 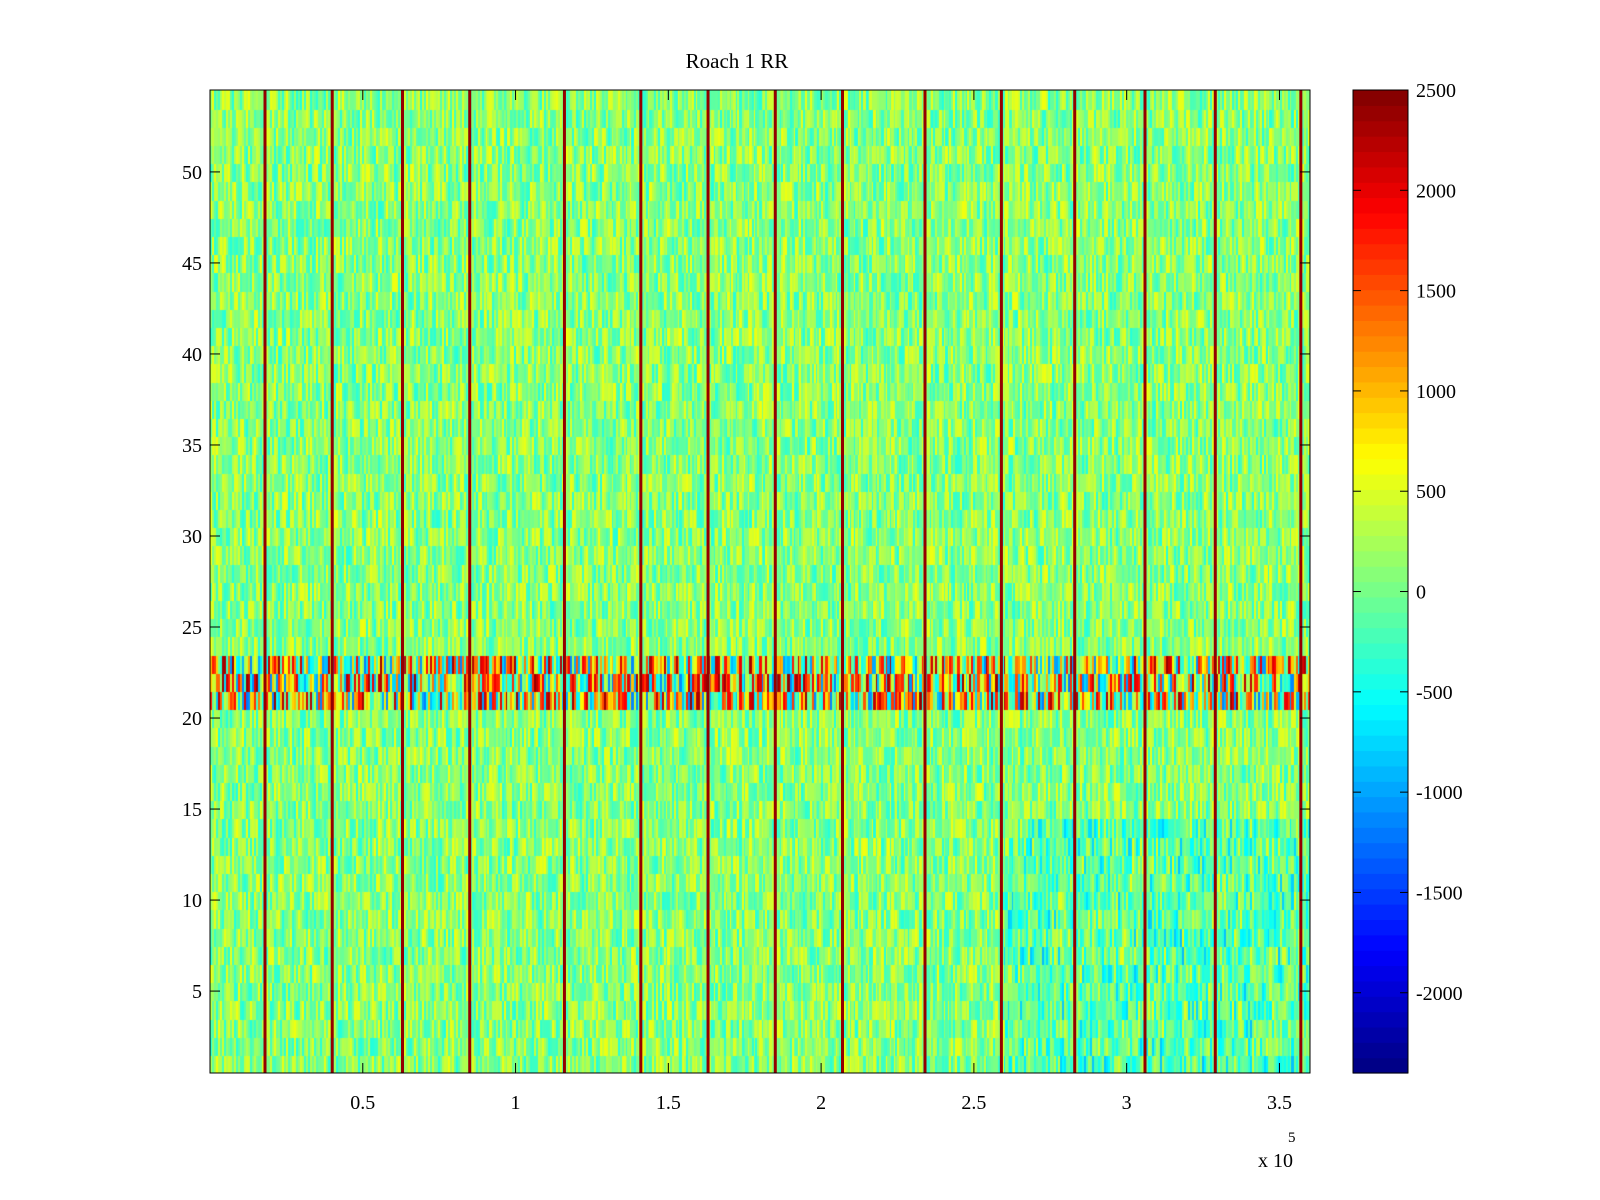 I want to click on x-tick-label: 3.5, so click(x=1279, y=1103).